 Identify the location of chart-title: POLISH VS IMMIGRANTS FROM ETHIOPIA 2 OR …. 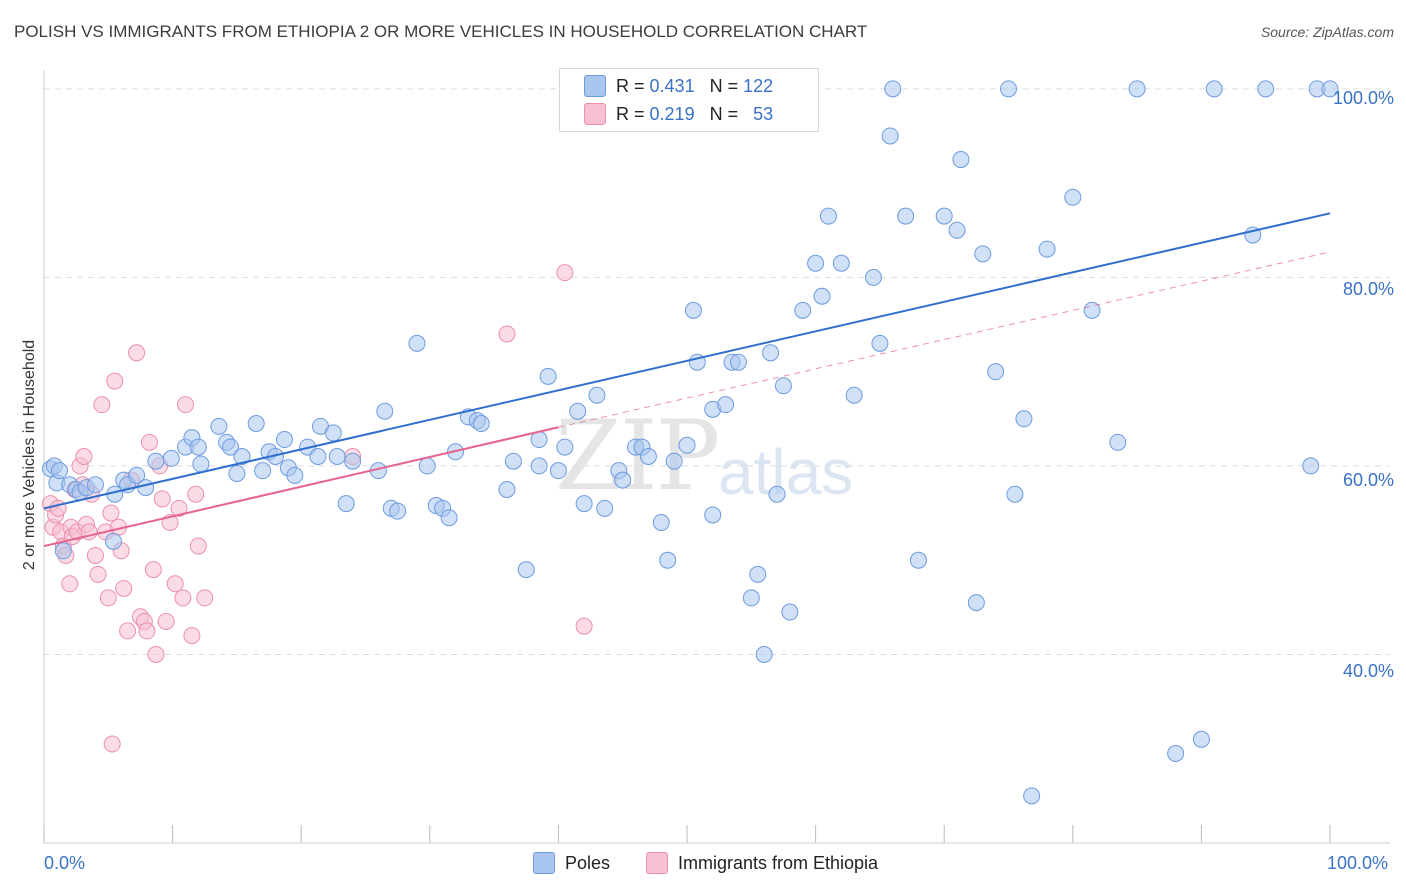
(441, 31).